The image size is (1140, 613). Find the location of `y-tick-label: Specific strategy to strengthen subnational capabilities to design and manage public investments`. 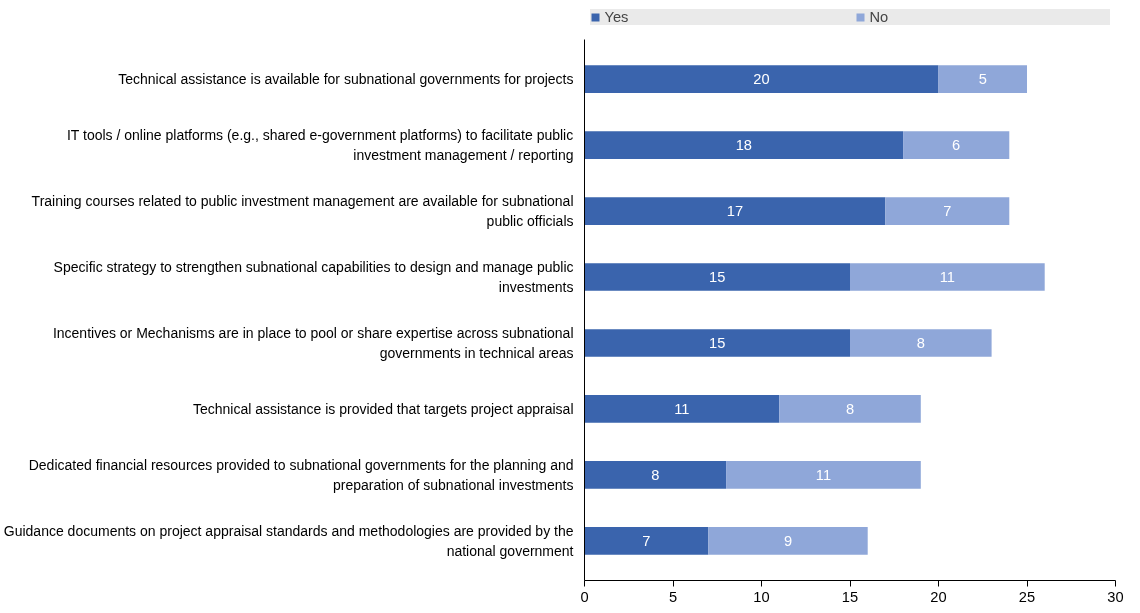

y-tick-label: Specific strategy to strengthen subnational capabilities to design and manage public investments is located at coordinates (313, 277).